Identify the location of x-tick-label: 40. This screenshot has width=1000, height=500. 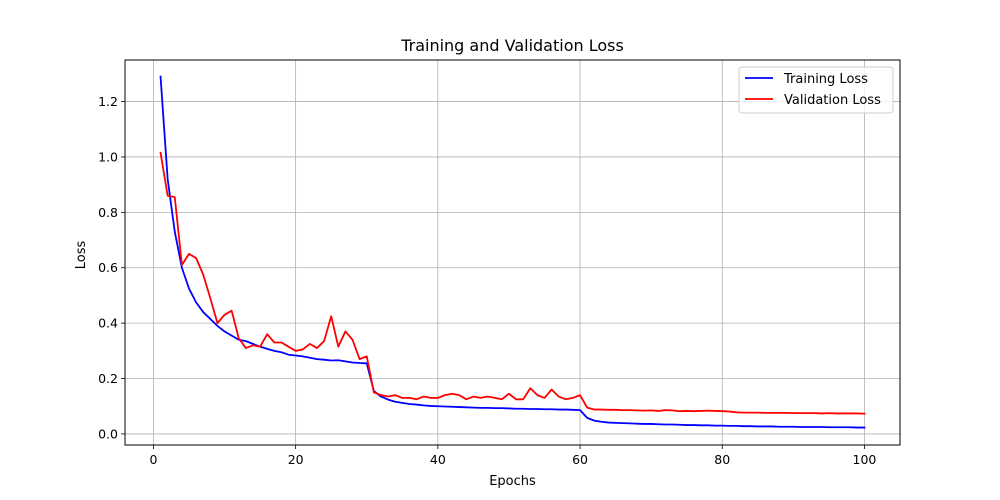
(438, 459).